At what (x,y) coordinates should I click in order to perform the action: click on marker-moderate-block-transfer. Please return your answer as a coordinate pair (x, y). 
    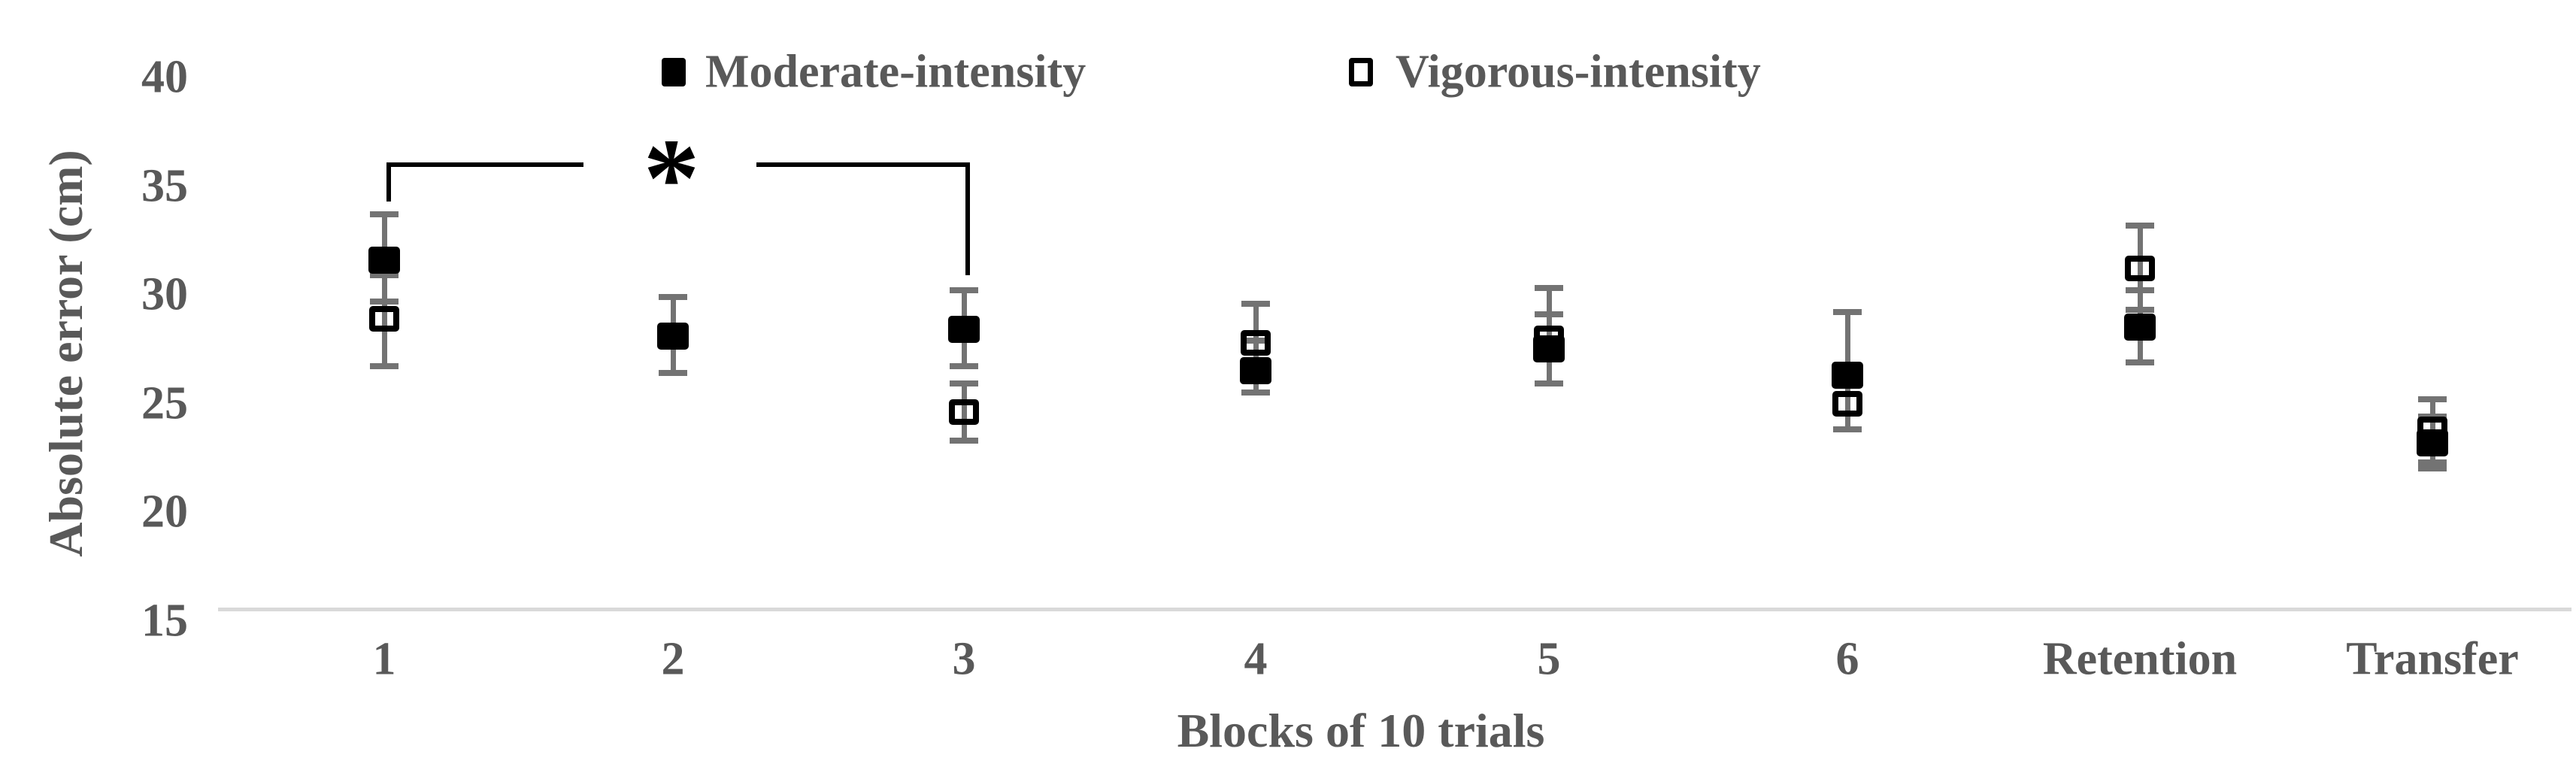
    Looking at the image, I should click on (2432, 442).